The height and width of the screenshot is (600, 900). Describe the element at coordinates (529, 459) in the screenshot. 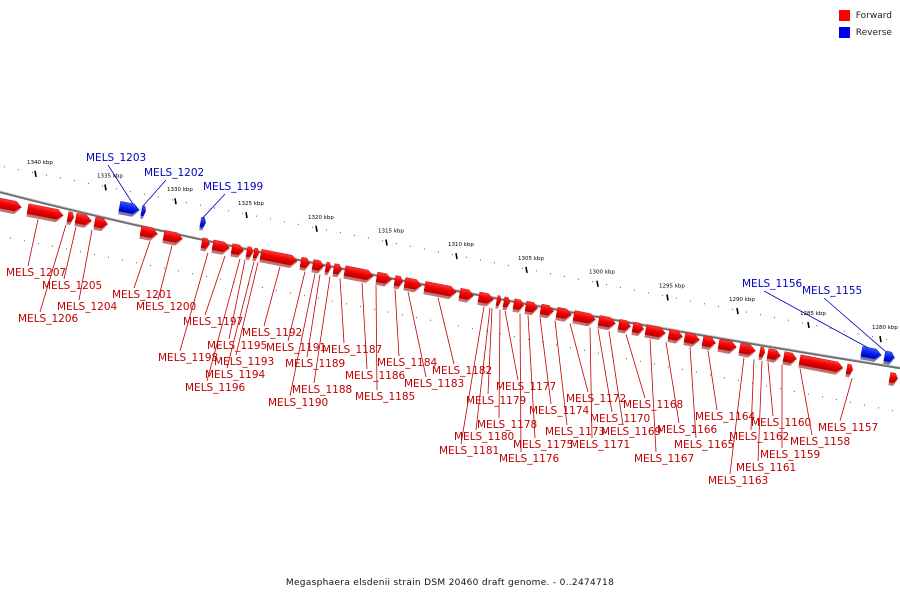

I see `gene-label-mels-1176: MELS_1176` at that location.